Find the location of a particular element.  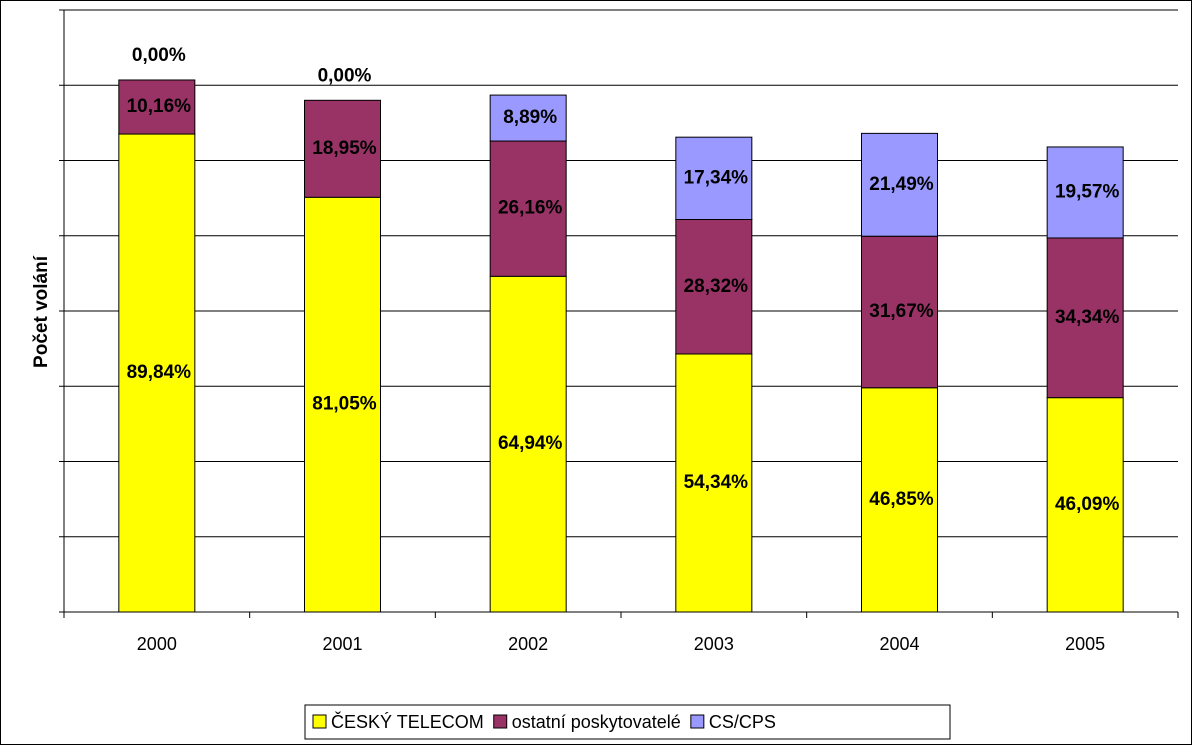

value-label: 31,67% is located at coordinates (901, 311).